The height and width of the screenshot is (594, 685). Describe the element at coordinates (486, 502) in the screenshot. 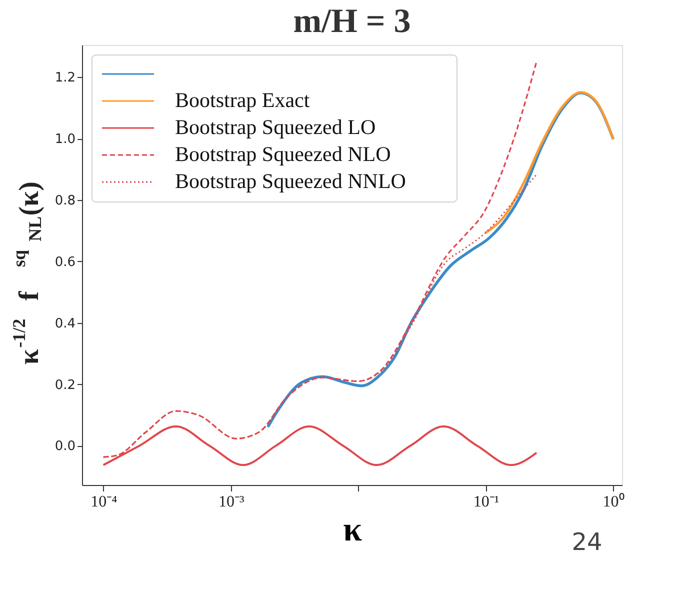

I see `x-tick-label: 10⁻¹` at that location.